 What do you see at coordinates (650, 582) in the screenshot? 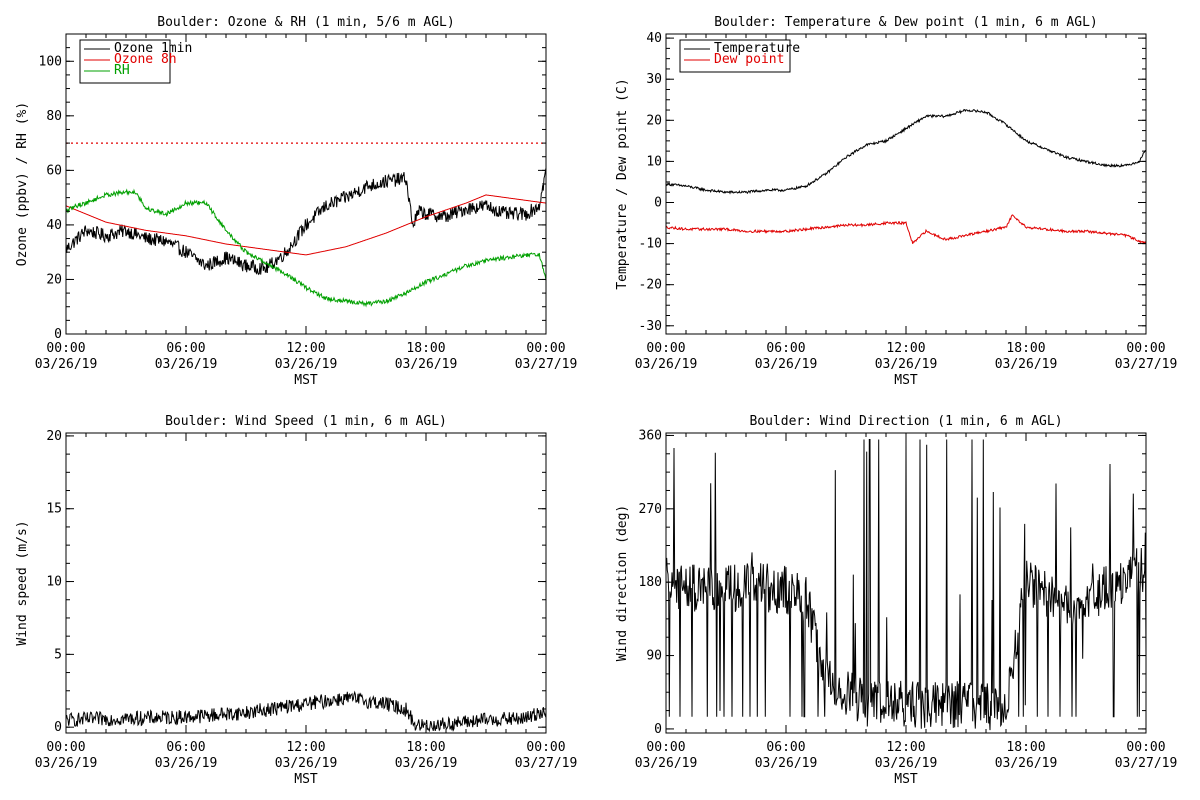
I see `y-tick-label: 180` at bounding box center [650, 582].